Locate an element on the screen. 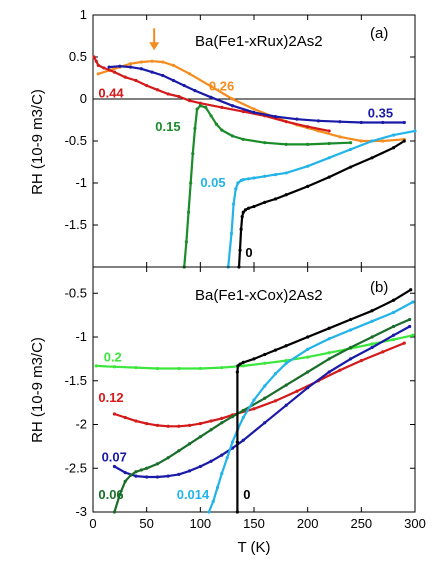 The width and height of the screenshot is (436, 567). y-tick-label: 0.5 is located at coordinates (78, 56).